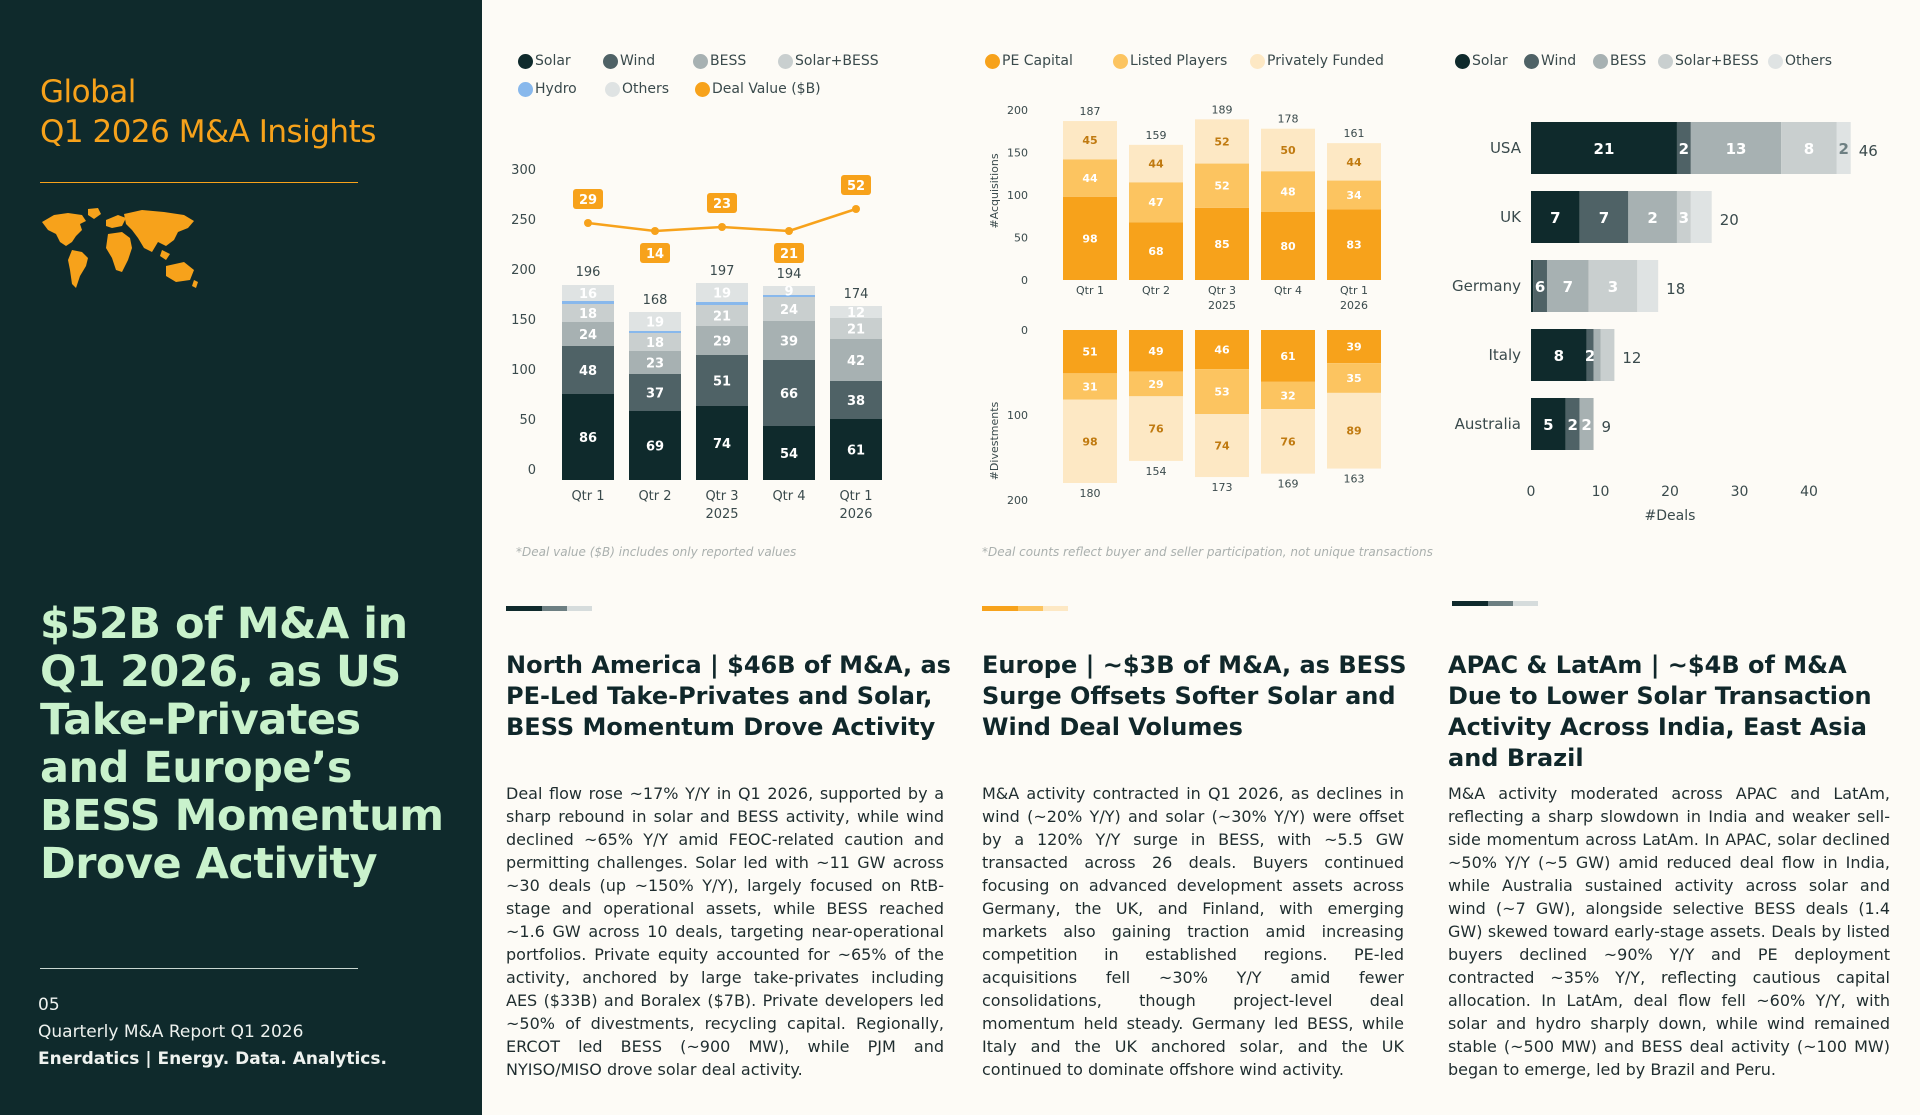  What do you see at coordinates (1354, 133) in the screenshot?
I see `acq-total-label: 161` at bounding box center [1354, 133].